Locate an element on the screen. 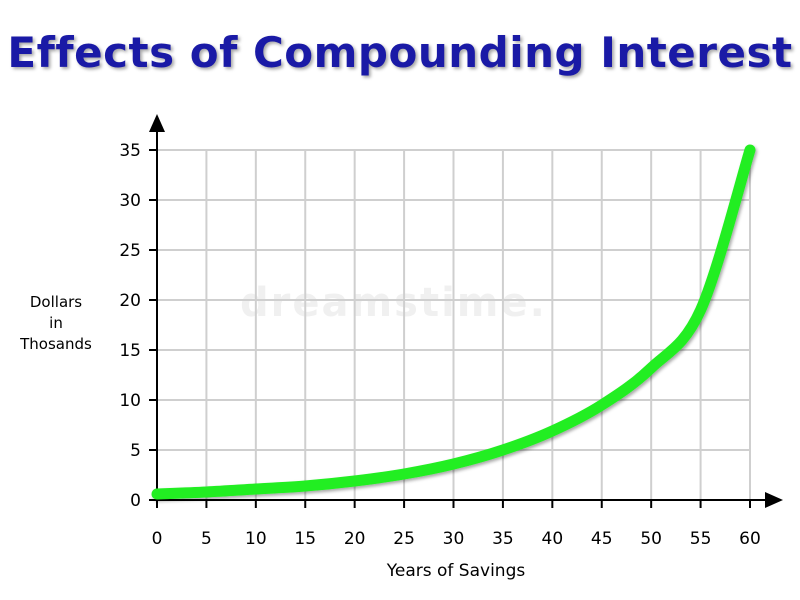 Image resolution: width=800 pixels, height=600 pixels. x-tick-label: 60 is located at coordinates (750, 539).